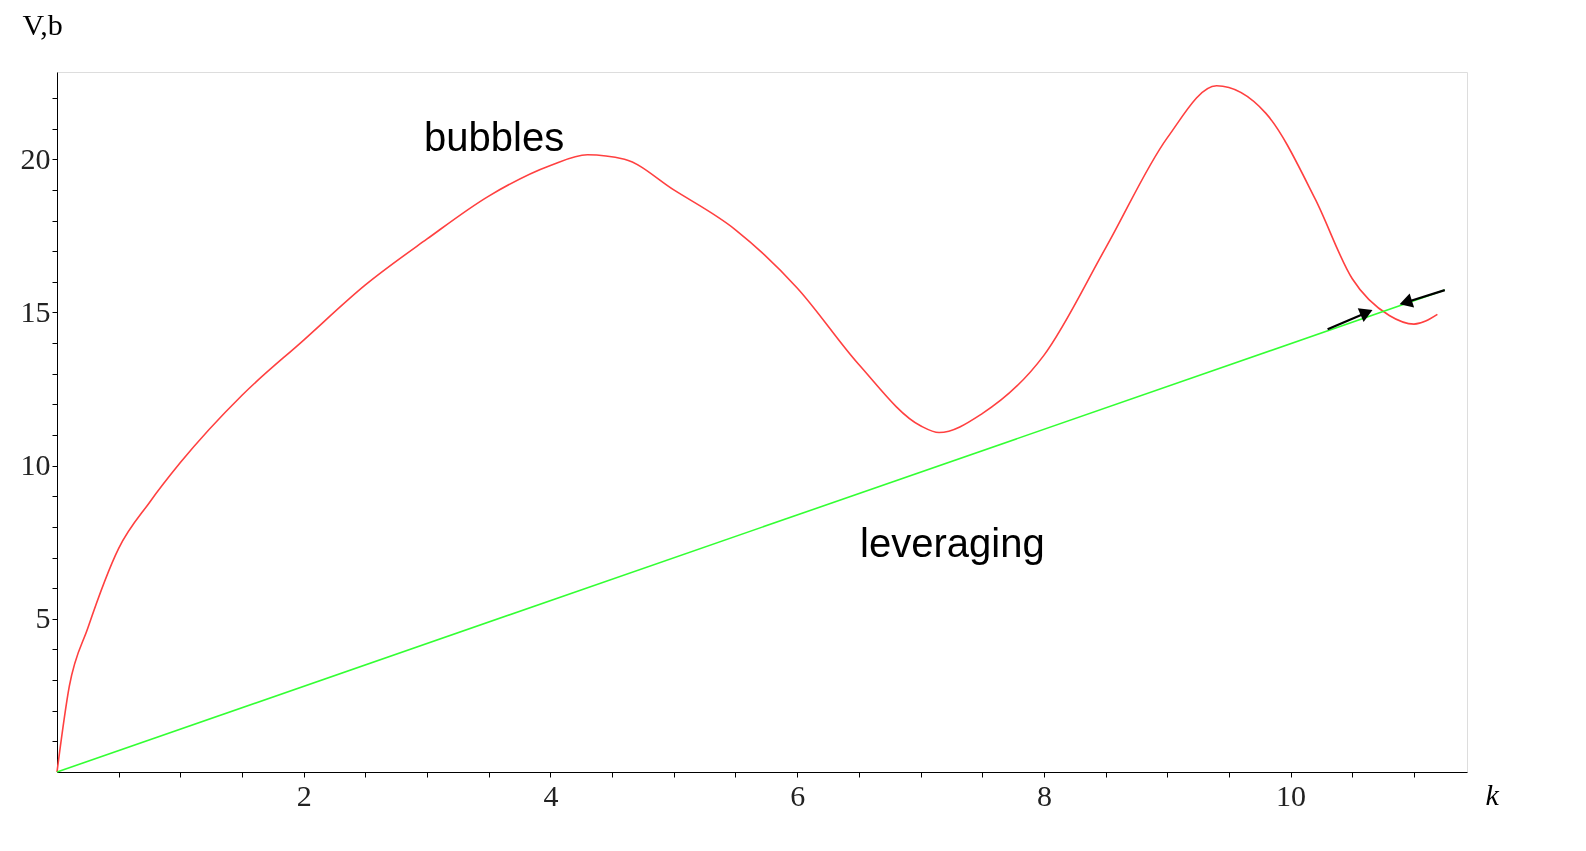  Describe the element at coordinates (1291, 795) in the screenshot. I see `x-tick-label: 10` at that location.